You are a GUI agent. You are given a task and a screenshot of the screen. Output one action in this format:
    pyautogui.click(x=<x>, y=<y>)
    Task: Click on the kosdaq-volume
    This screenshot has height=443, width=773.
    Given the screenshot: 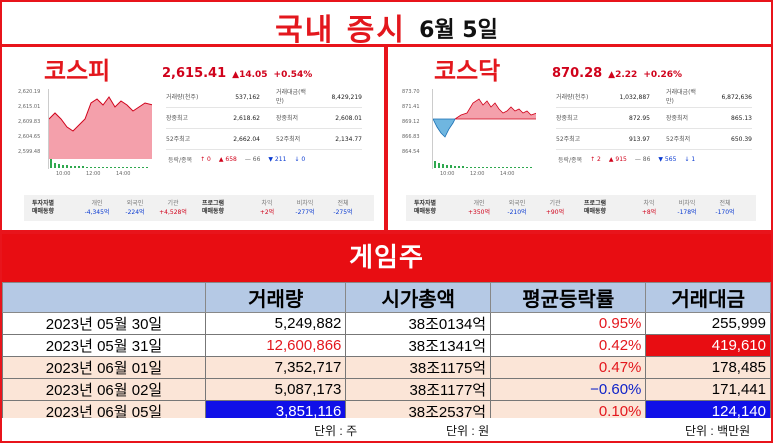 What is the action you would take?
    pyautogui.click(x=483, y=164)
    